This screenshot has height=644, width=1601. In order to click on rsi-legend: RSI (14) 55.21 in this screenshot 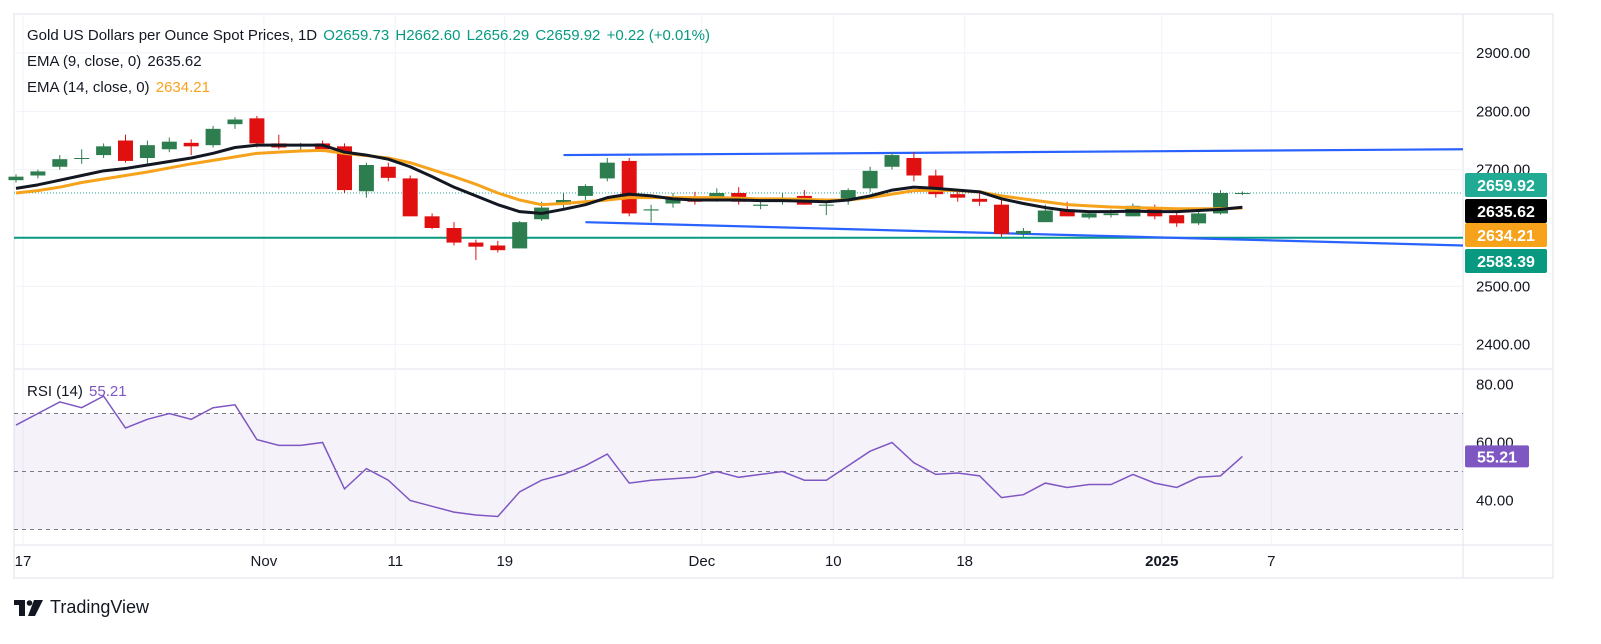, I will do `click(78, 391)`.